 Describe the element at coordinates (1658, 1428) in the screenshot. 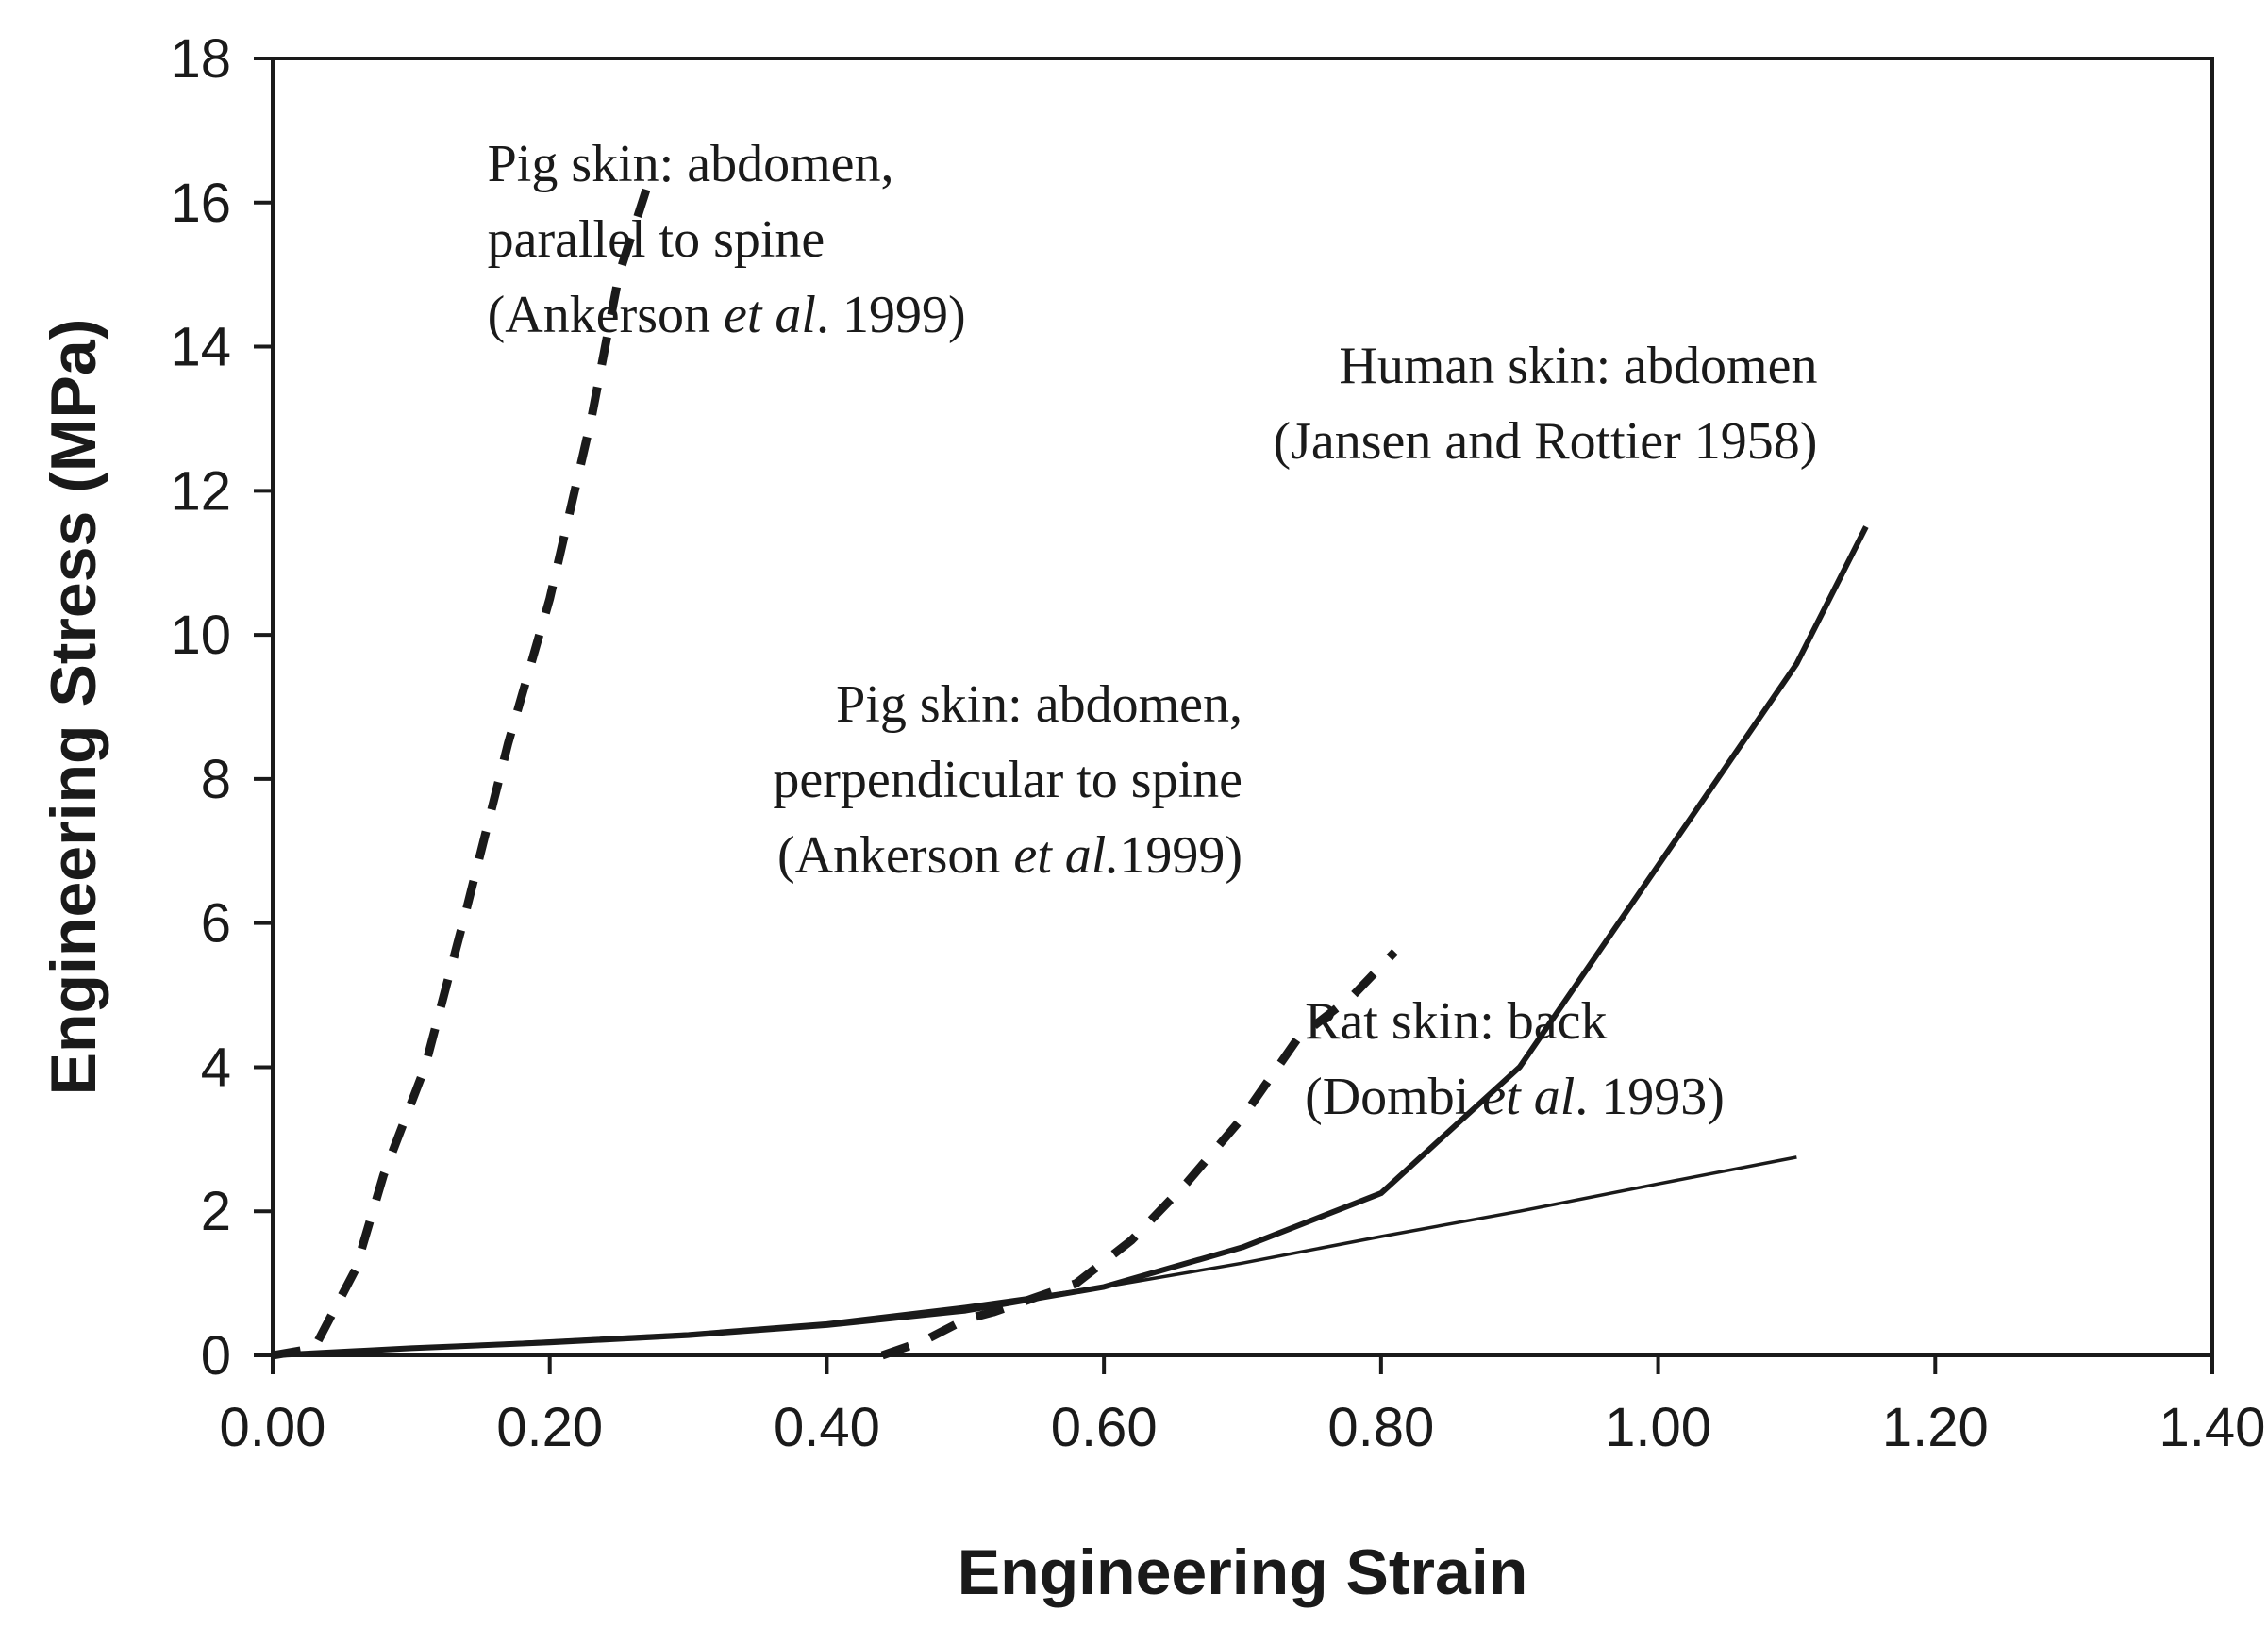

I see `x-tick-label: 1.00` at that location.